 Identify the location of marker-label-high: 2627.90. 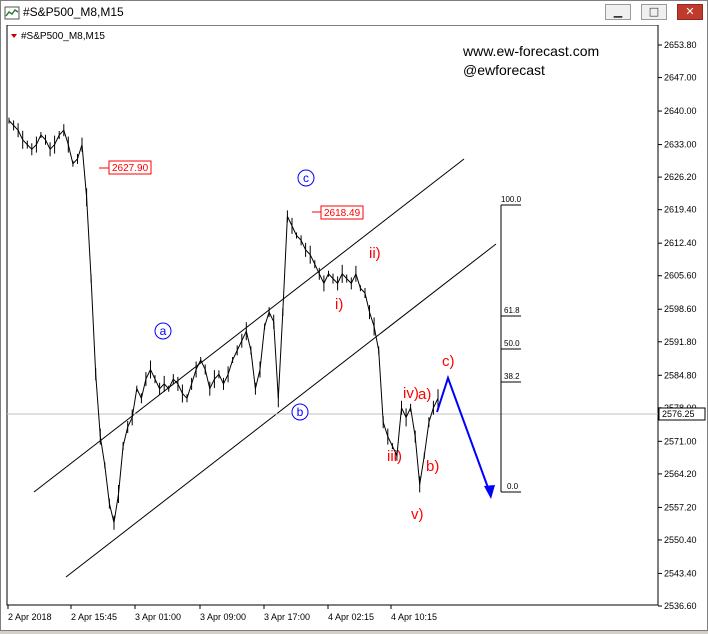
(130, 168).